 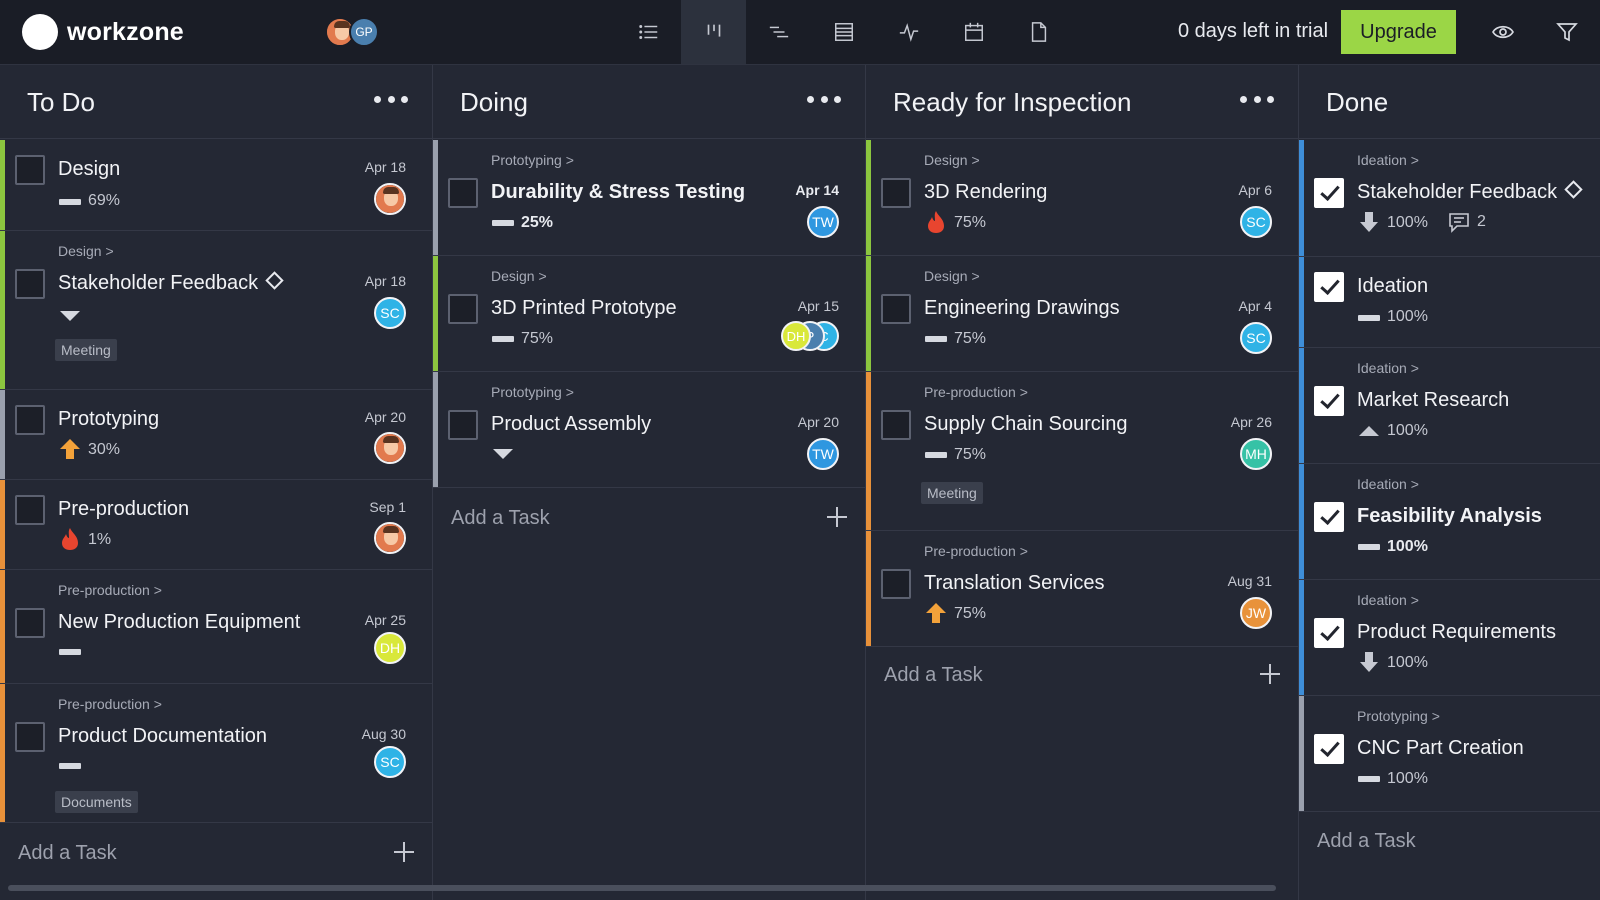 What do you see at coordinates (70, 316) in the screenshot?
I see `priority-low-icon` at bounding box center [70, 316].